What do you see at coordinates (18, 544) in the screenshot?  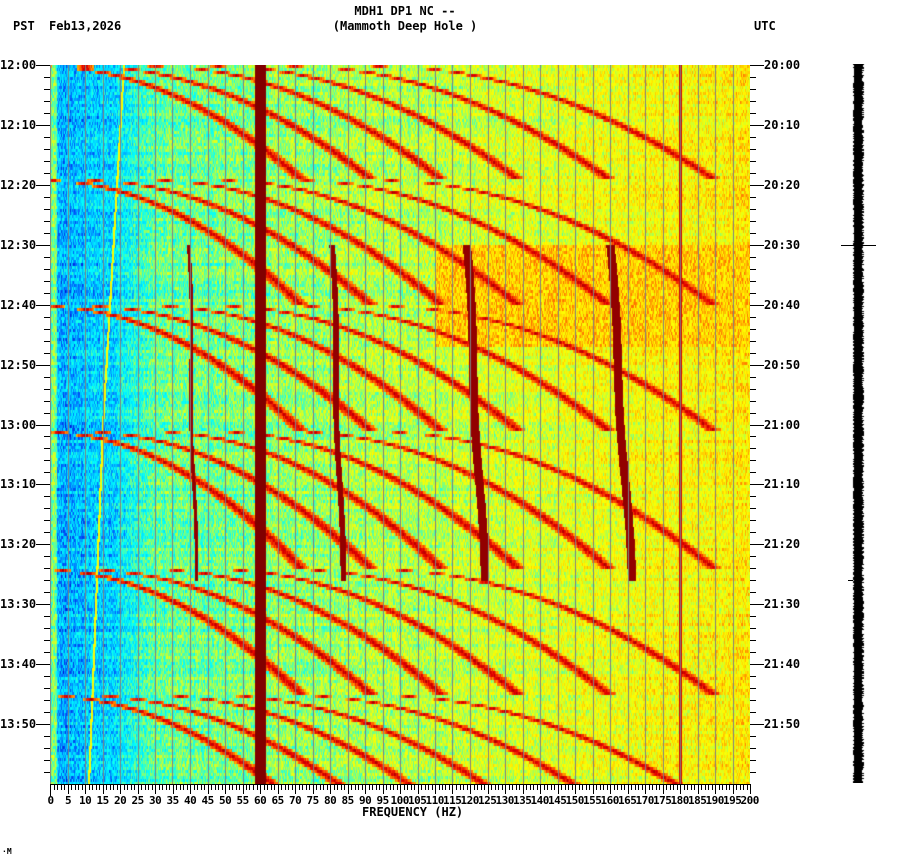 I see `y-tick-label-left: 13:20` at bounding box center [18, 544].